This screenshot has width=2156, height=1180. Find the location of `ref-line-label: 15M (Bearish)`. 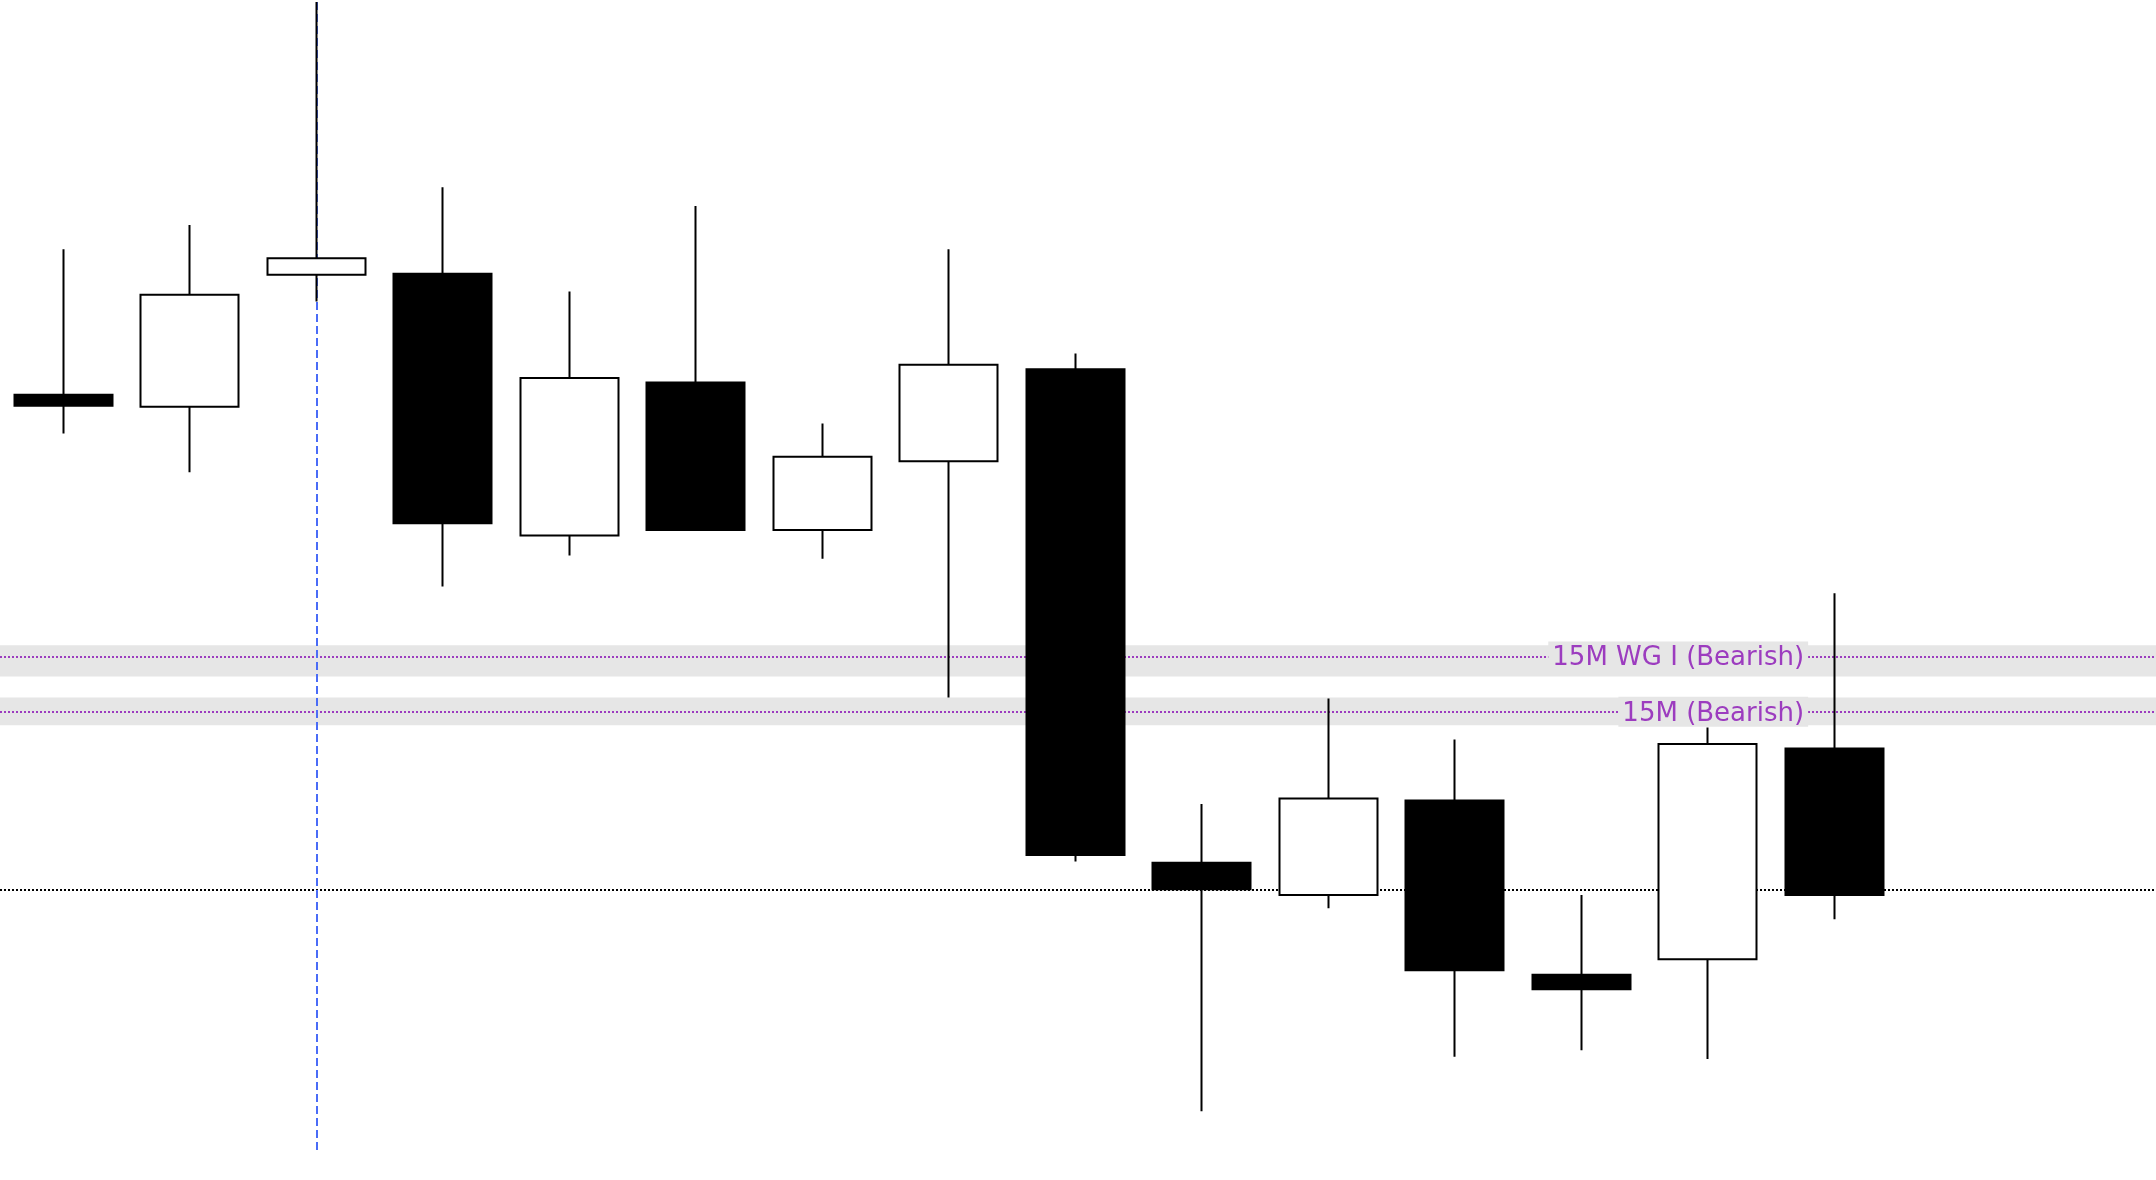

ref-line-label: 15M (Bearish) is located at coordinates (1713, 711).